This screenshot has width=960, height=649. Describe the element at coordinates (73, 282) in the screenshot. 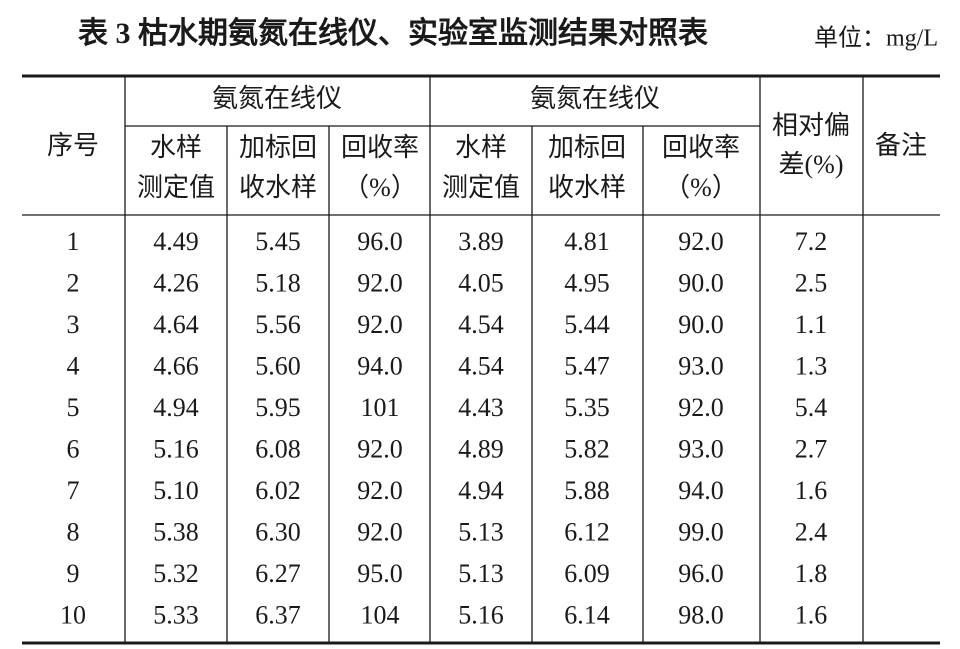

I see `table-cell: 2` at that location.